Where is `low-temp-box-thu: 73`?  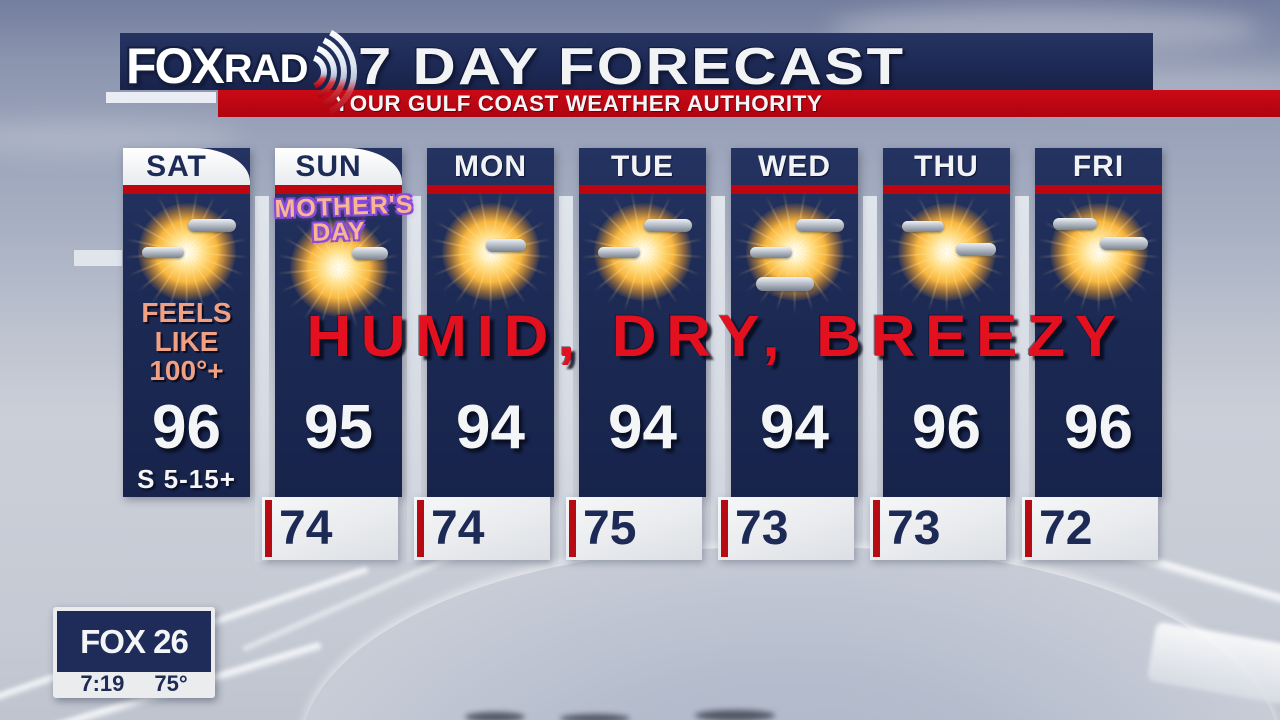 low-temp-box-thu: 73 is located at coordinates (938, 528).